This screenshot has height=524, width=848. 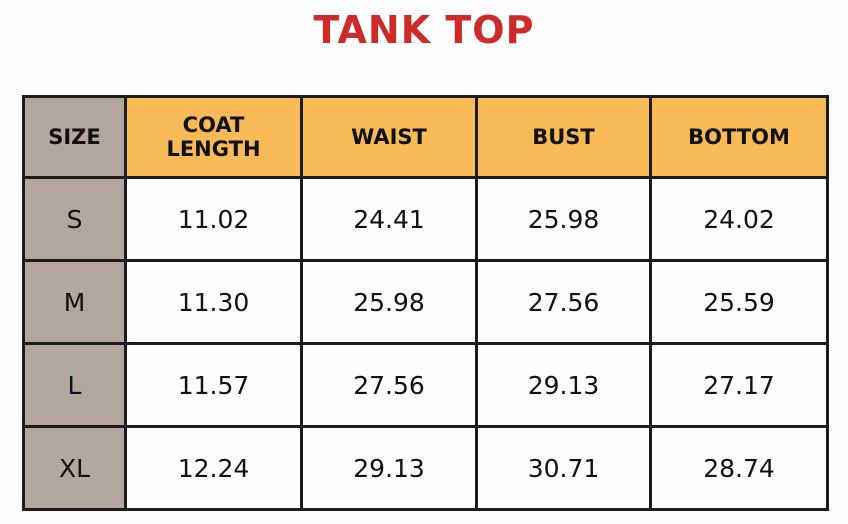 What do you see at coordinates (739, 137) in the screenshot?
I see `header-cell: BOTTOM` at bounding box center [739, 137].